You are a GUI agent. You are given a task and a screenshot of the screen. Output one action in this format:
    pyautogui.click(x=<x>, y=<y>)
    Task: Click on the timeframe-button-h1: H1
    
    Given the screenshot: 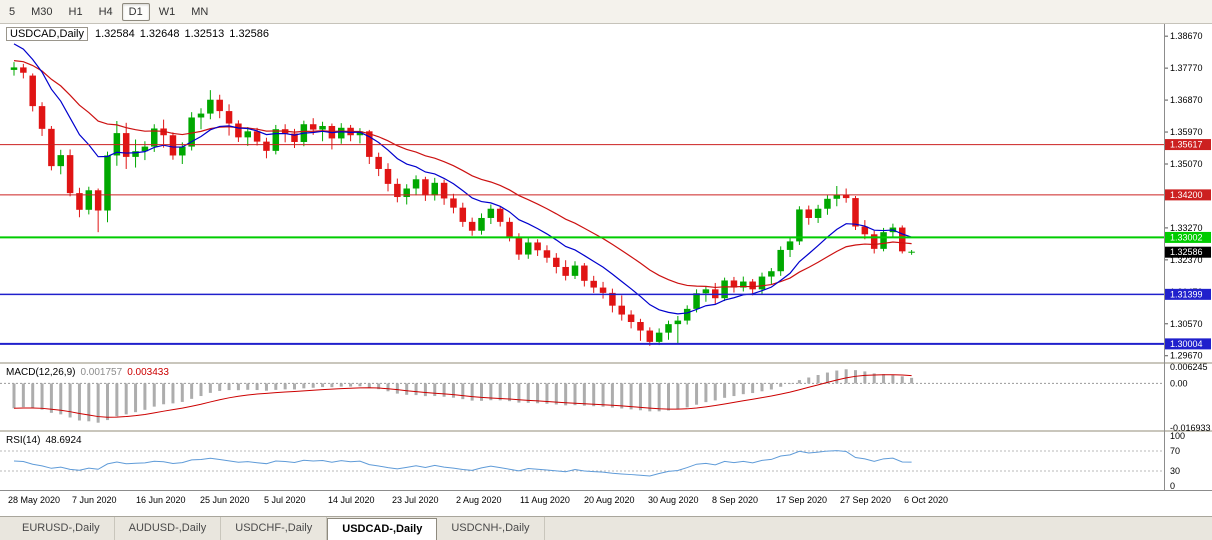 What is the action you would take?
    pyautogui.click(x=75, y=11)
    